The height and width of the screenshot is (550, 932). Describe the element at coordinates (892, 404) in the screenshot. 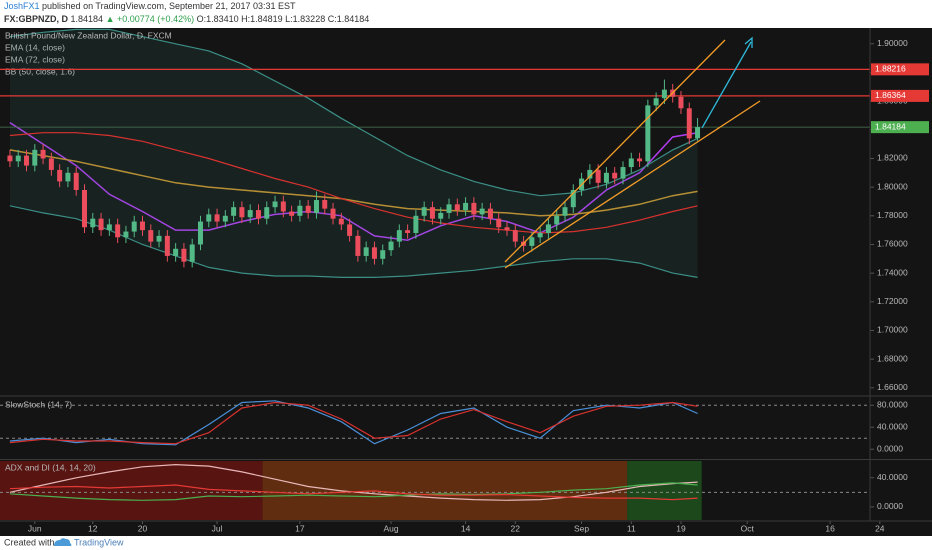

I see `y-tick-label: 80.0000` at that location.